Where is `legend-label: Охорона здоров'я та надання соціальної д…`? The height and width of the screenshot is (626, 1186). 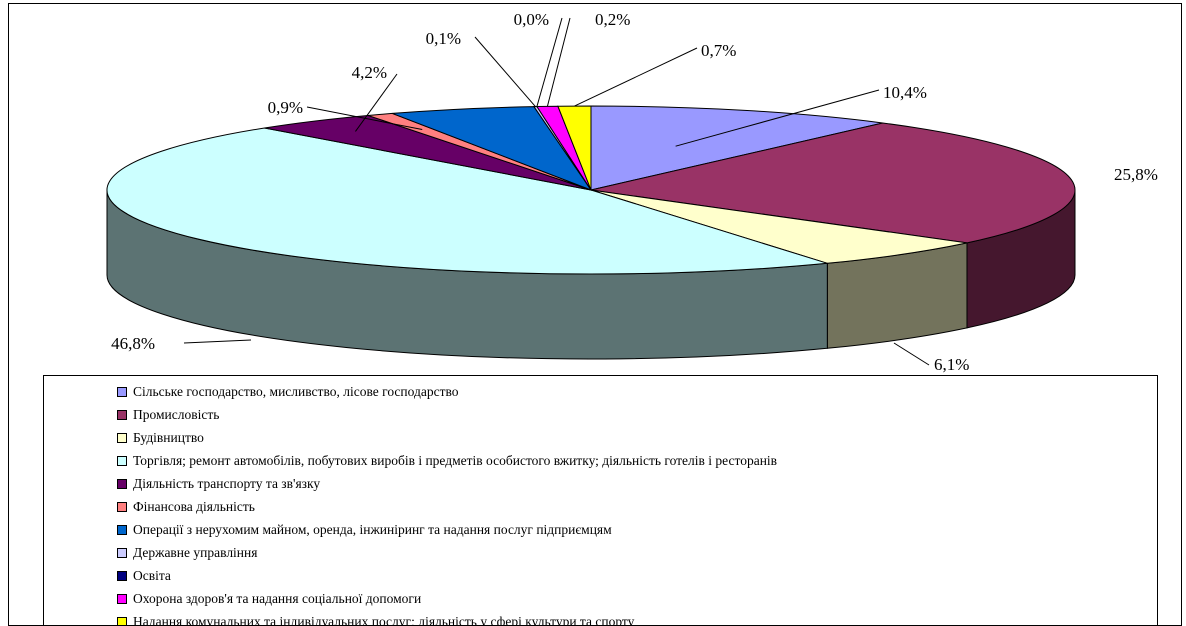 legend-label: Охорона здоров'я та надання соціальної д… is located at coordinates (277, 598).